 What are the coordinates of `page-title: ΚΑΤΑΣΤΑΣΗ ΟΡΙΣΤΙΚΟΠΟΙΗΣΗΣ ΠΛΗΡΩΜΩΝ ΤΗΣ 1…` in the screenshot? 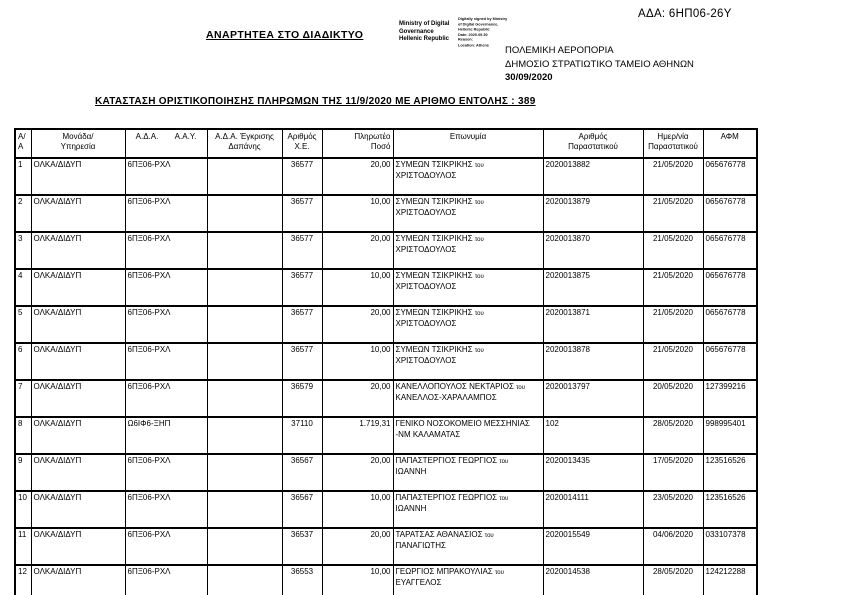 It's located at (315, 101).